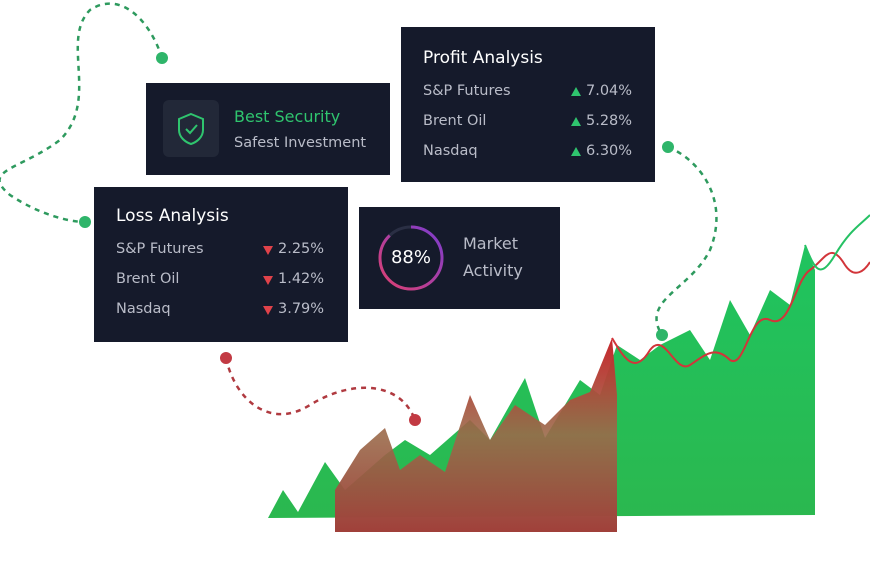  Describe the element at coordinates (172, 216) in the screenshot. I see `card-title: Loss Analysis` at that location.